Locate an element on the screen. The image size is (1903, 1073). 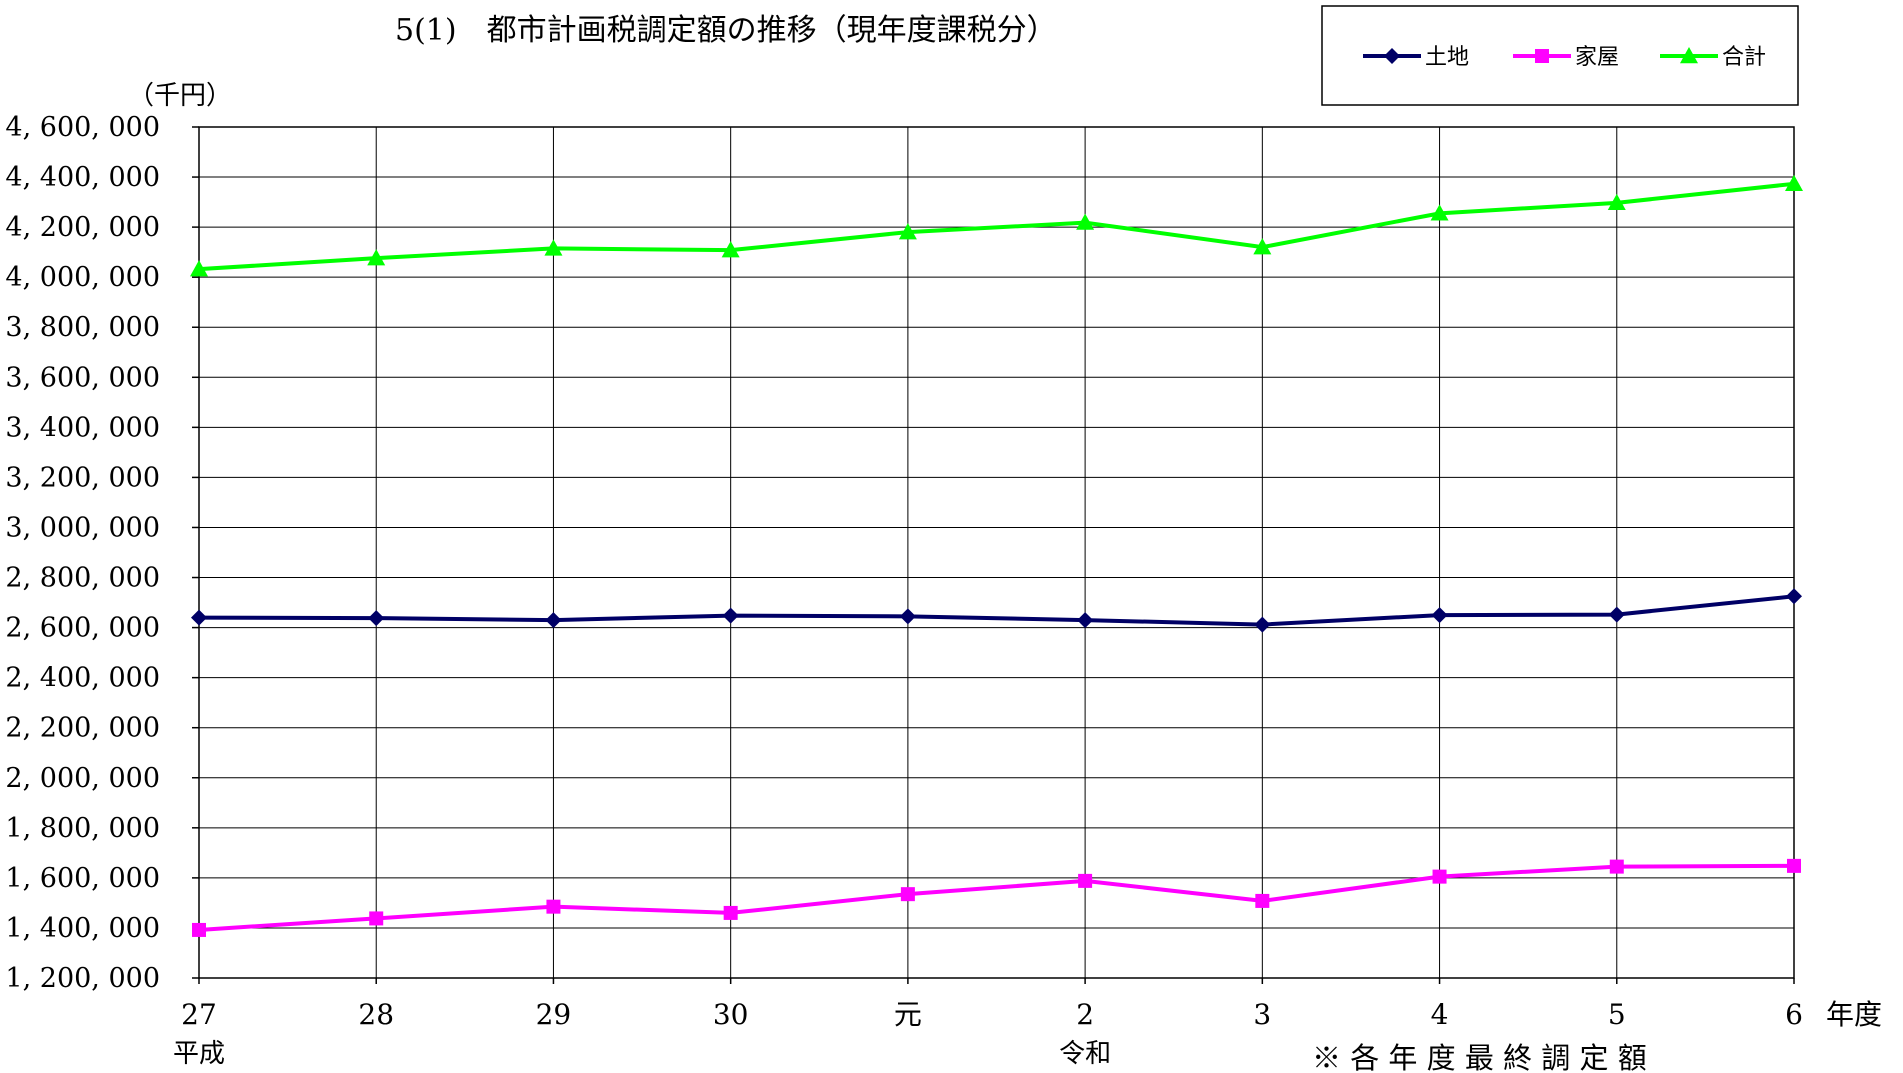
x-tick-label: 6 is located at coordinates (1794, 1014).